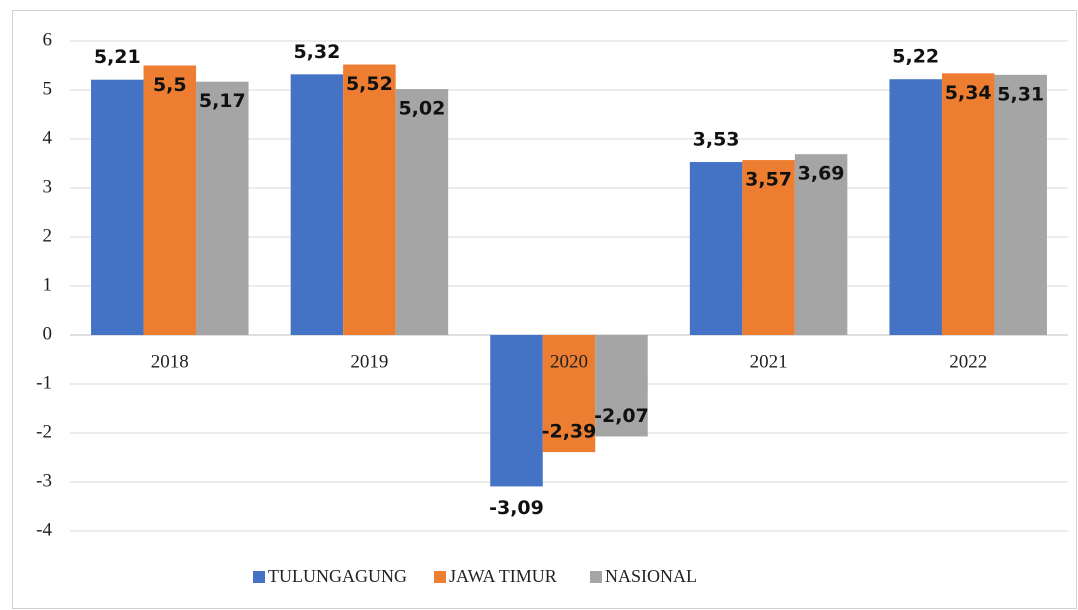 The image size is (1078, 610). Describe the element at coordinates (44, 529) in the screenshot. I see `y-tick-label: -4` at that location.